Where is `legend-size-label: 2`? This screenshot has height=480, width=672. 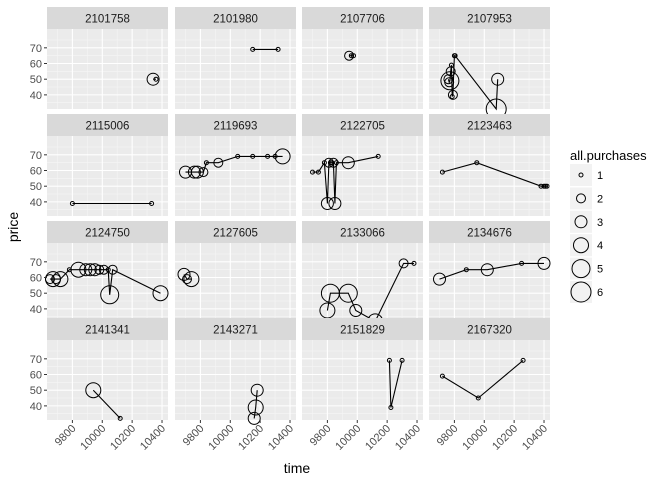 legend-size-label: 2 is located at coordinates (600, 199).